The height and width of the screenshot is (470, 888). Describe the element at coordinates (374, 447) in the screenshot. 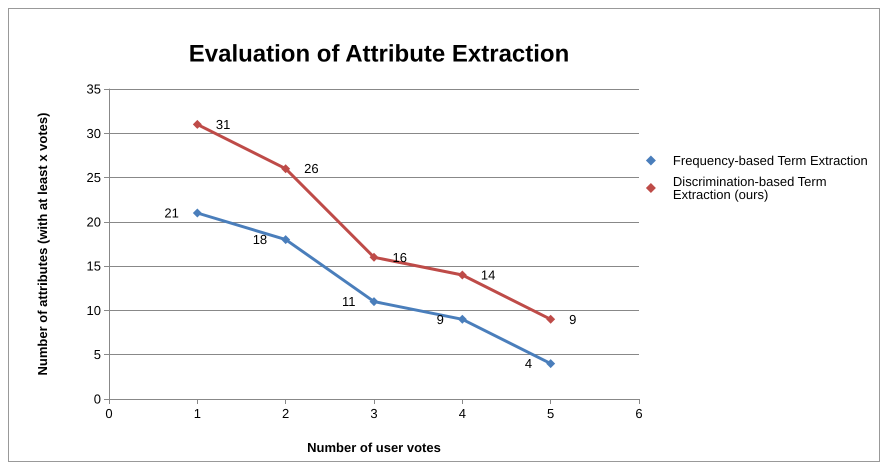

I see `x-axis-title: Number of user votes` at that location.